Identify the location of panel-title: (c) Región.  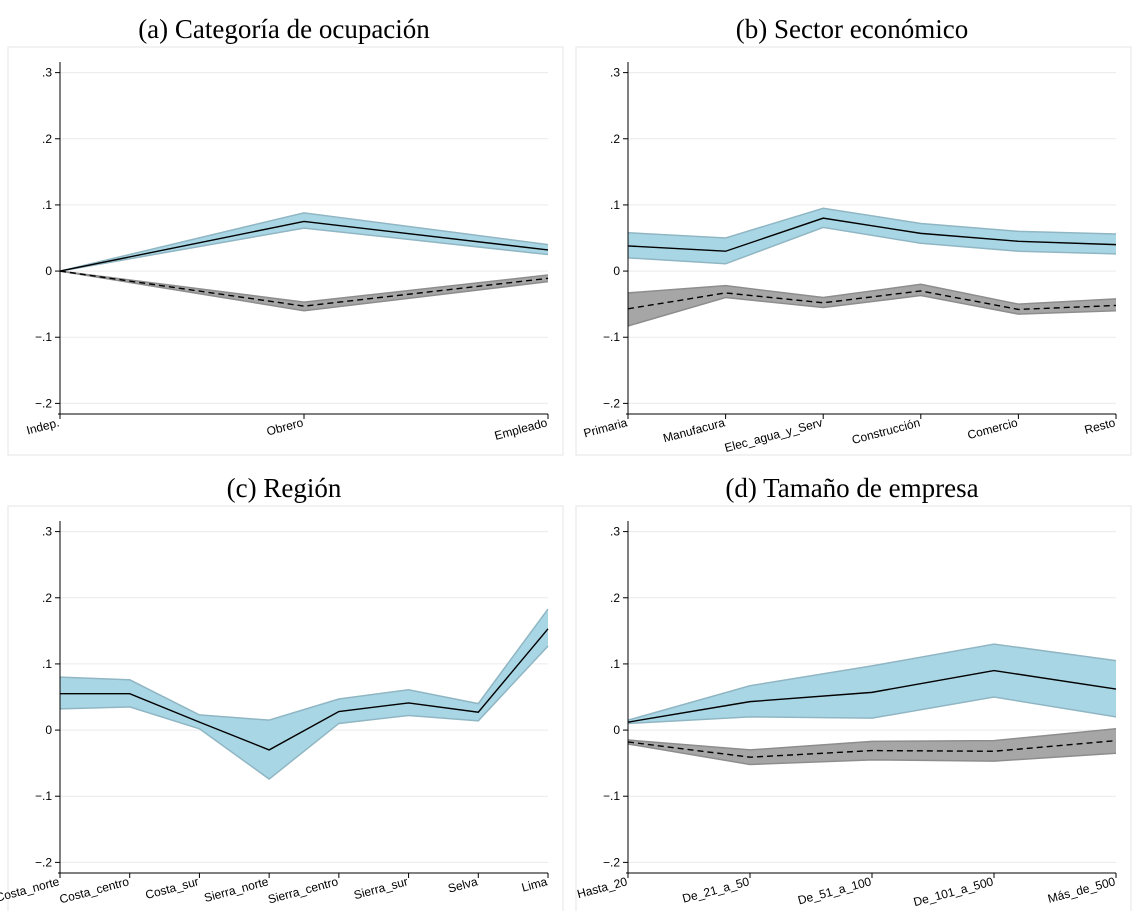
(284, 488).